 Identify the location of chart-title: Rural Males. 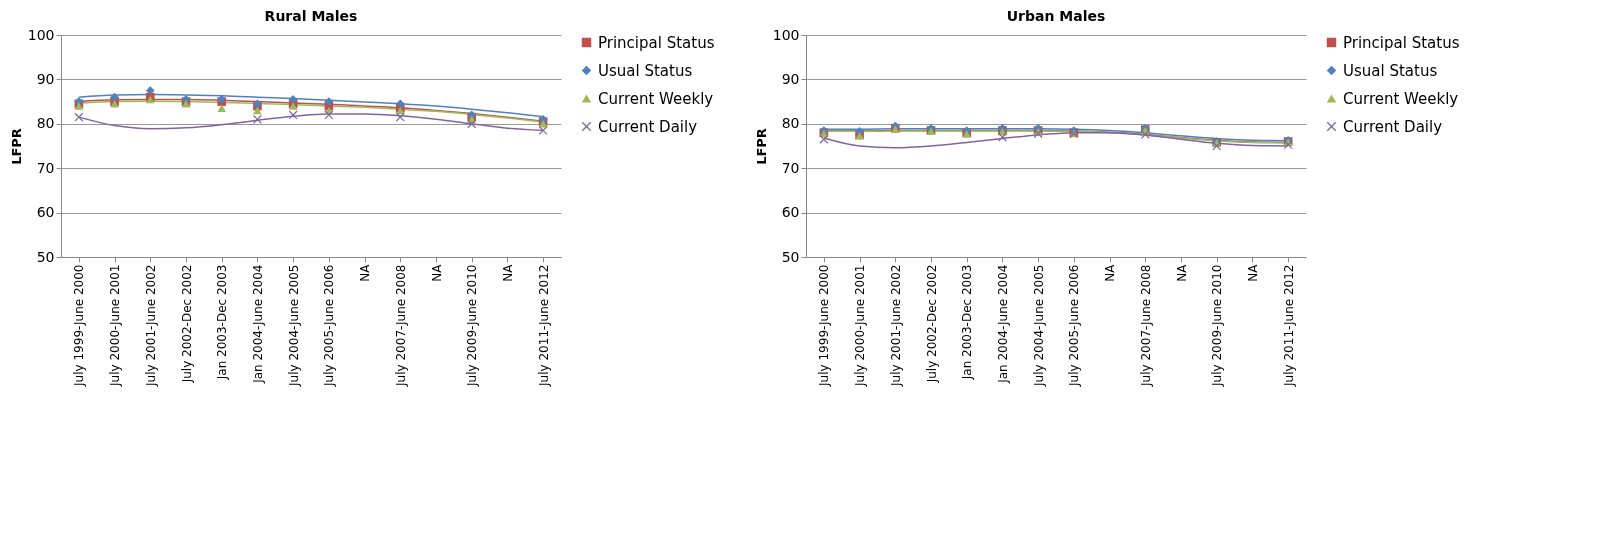
(311, 16).